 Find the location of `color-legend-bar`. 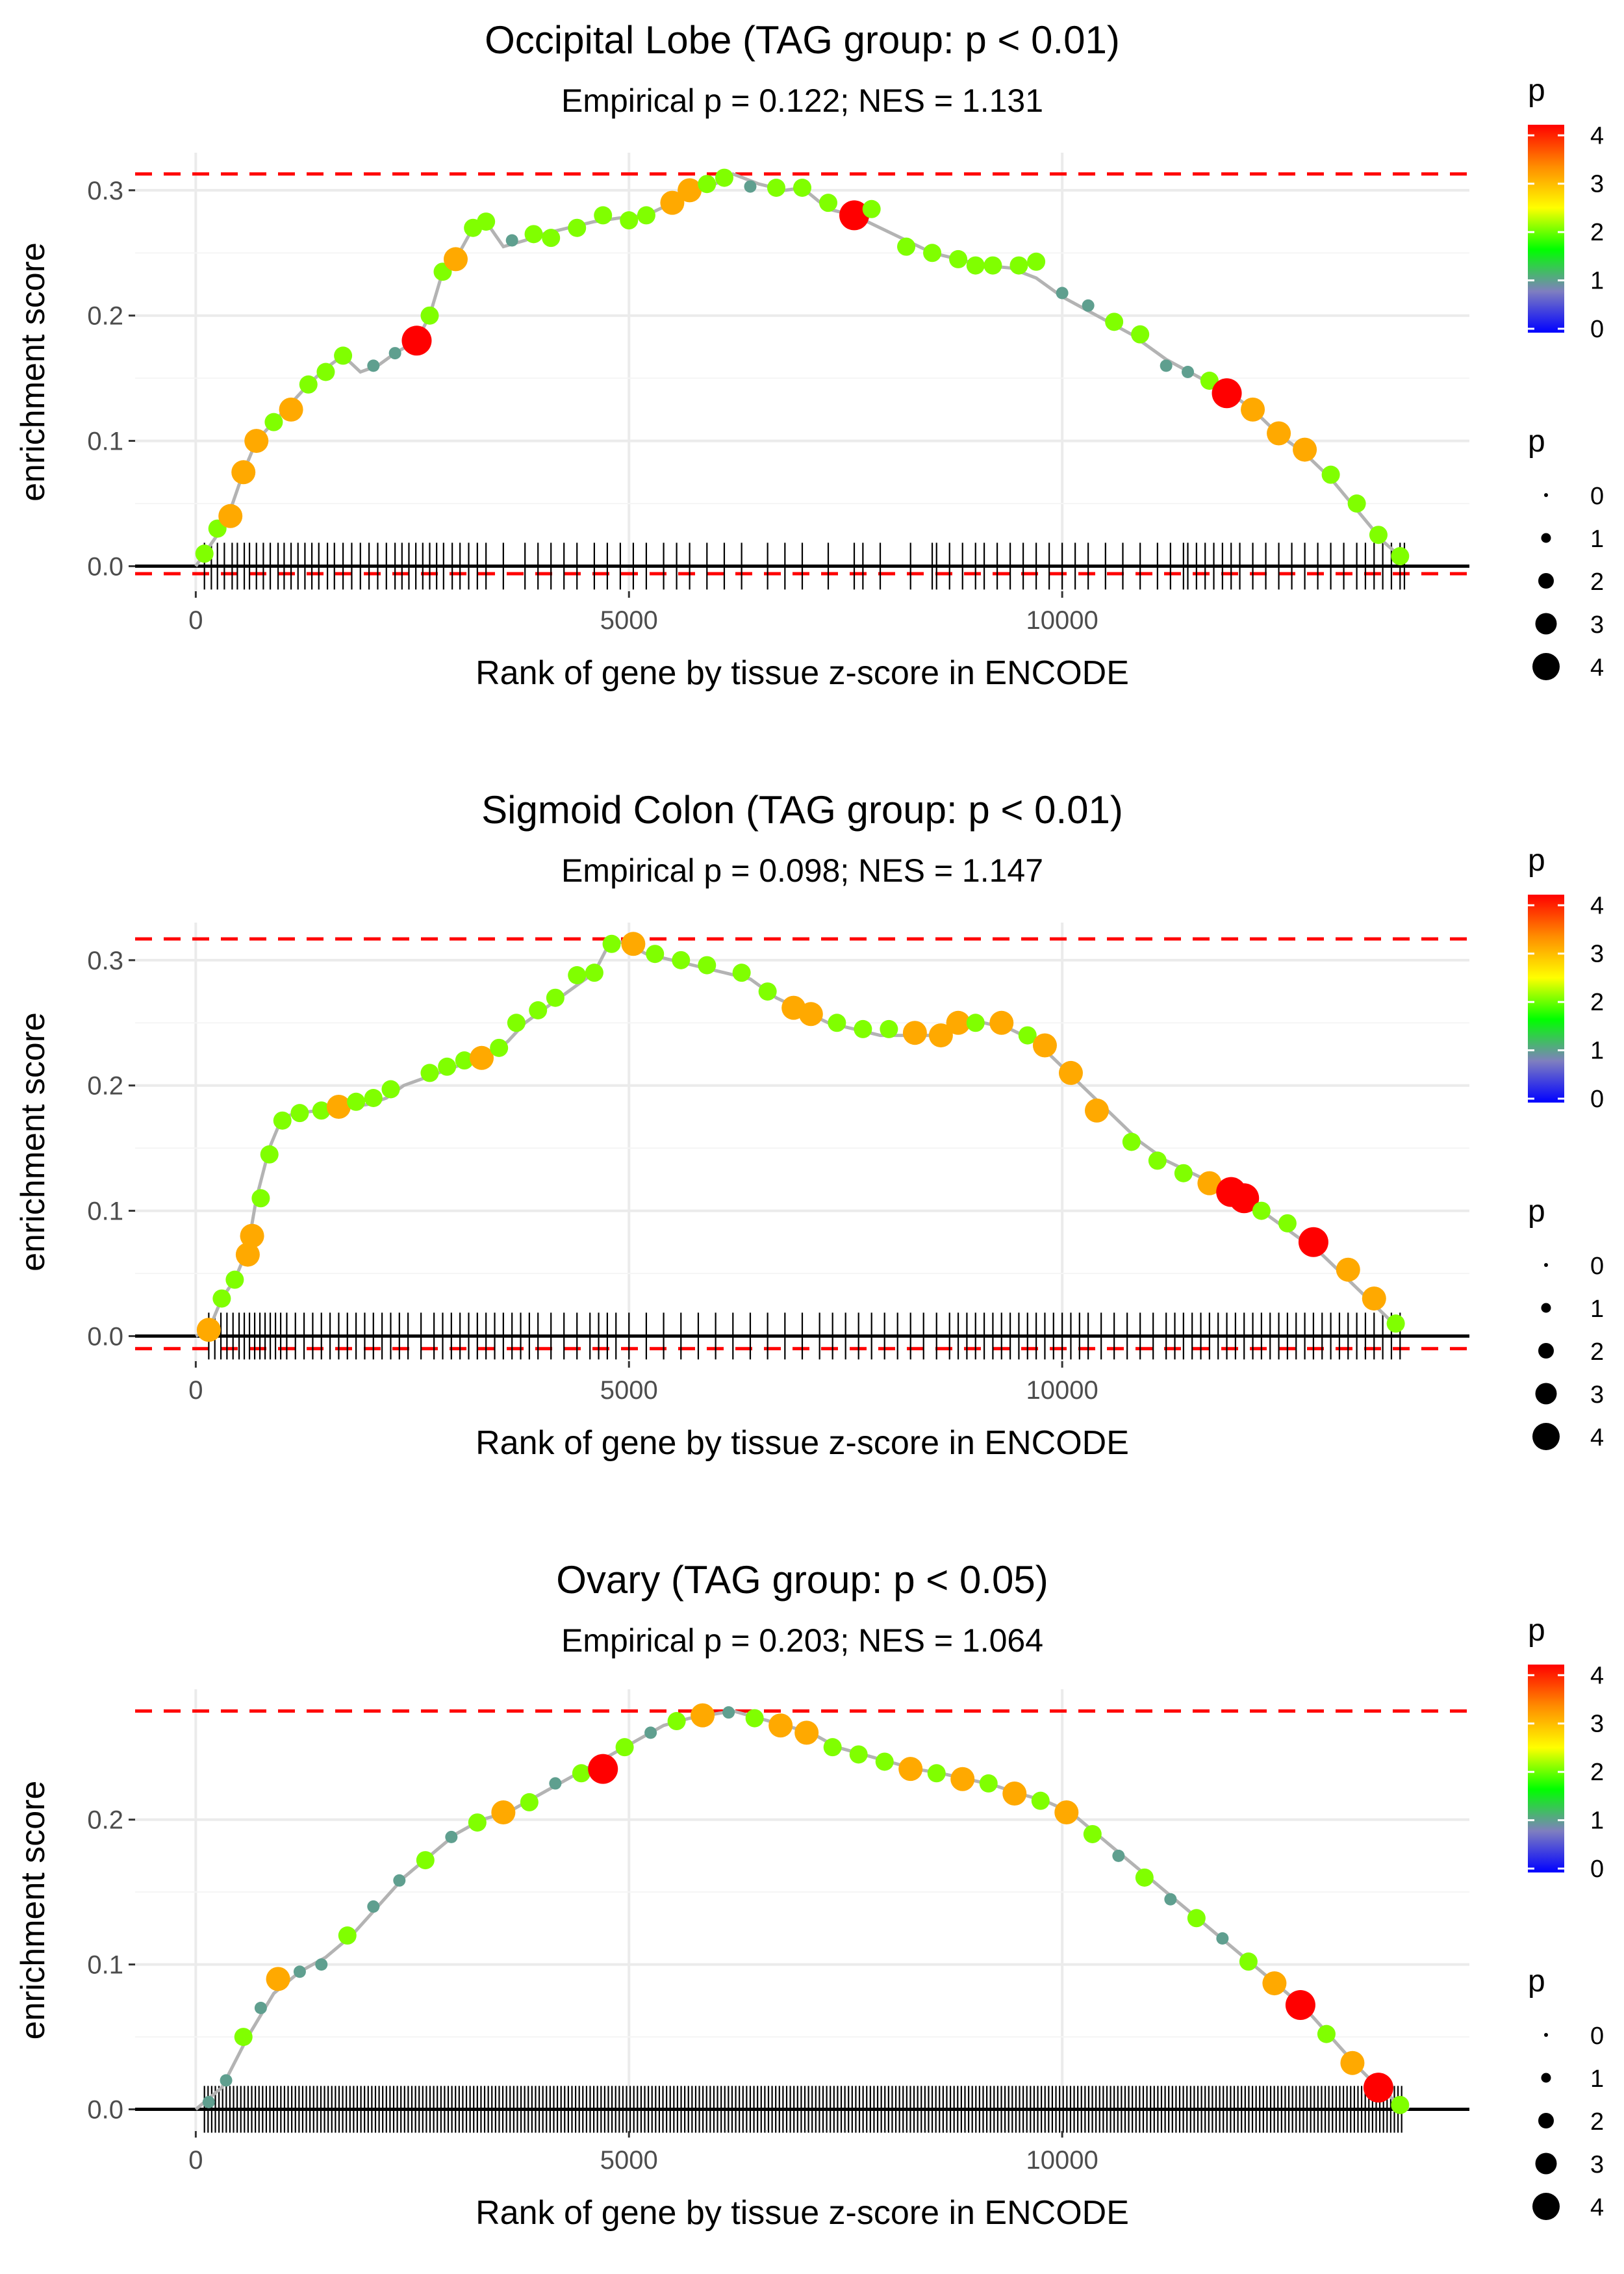

color-legend-bar is located at coordinates (1546, 229).